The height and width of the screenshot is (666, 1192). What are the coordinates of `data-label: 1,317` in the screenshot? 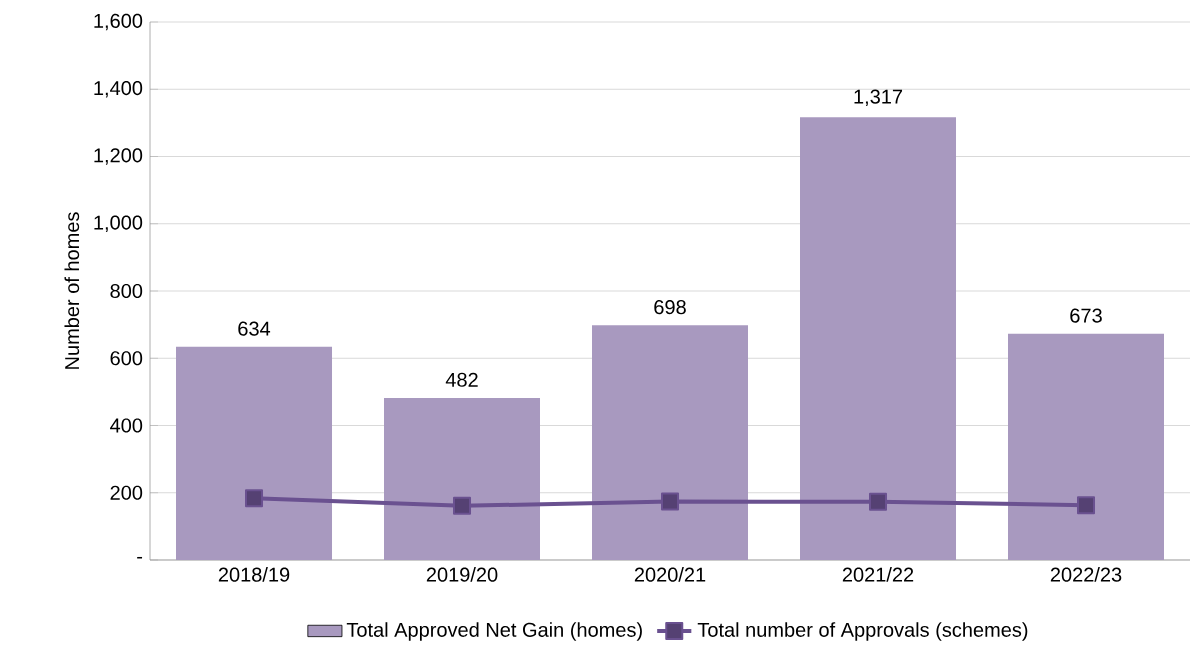 It's located at (878, 98).